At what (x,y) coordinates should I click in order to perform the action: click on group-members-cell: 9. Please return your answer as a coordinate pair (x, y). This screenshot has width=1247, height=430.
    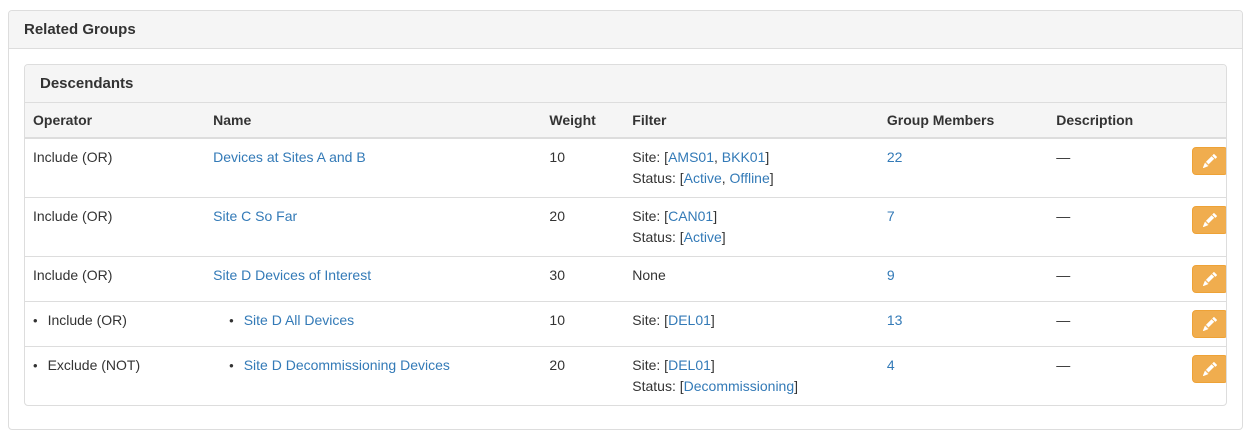
    Looking at the image, I should click on (963, 279).